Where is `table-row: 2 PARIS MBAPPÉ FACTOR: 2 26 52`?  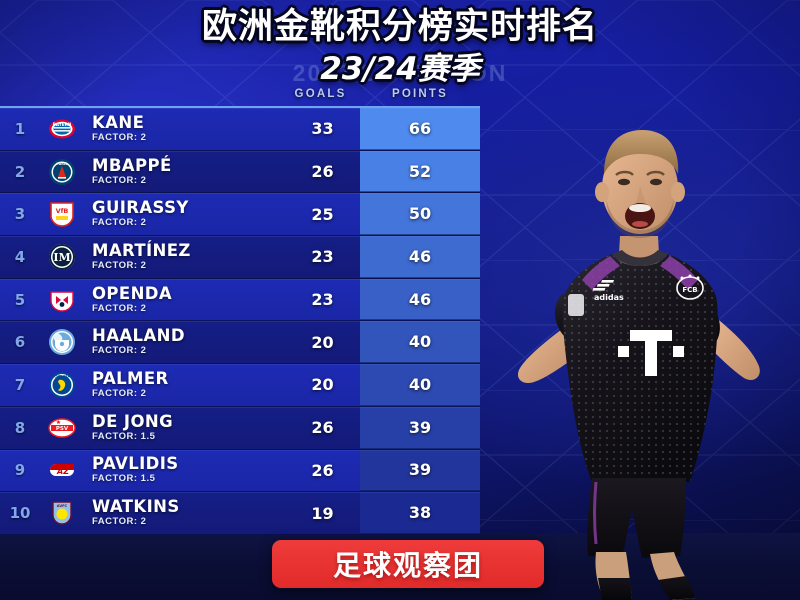 table-row: 2 PARIS MBAPPÉ FACTOR: 2 26 52 is located at coordinates (240, 172).